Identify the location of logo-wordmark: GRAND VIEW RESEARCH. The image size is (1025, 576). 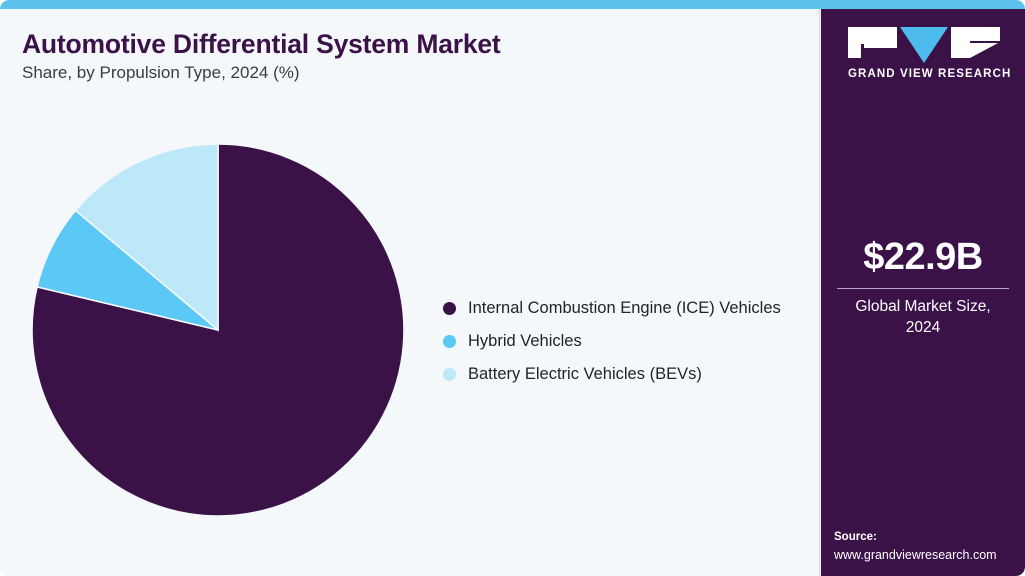
(930, 74).